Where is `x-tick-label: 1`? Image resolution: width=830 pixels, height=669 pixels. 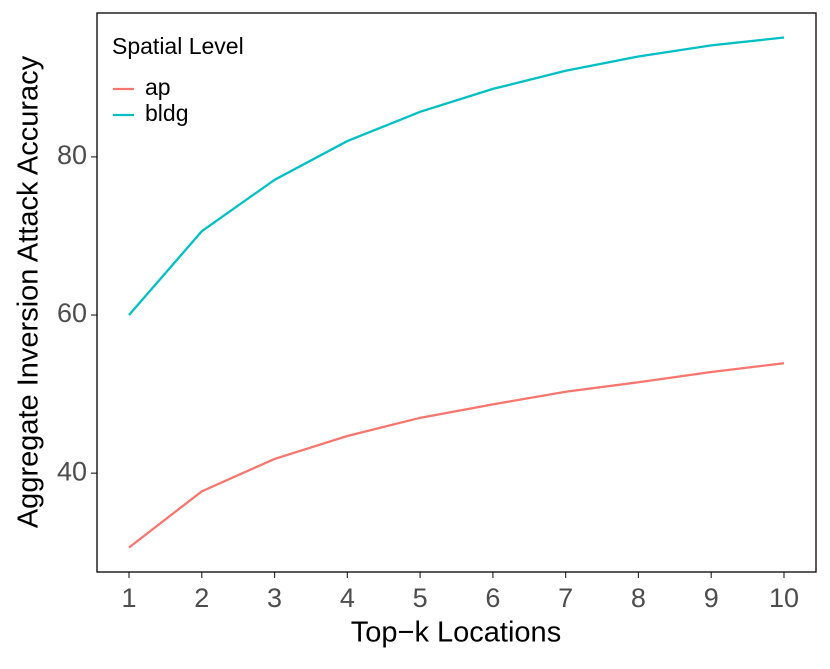
x-tick-label: 1 is located at coordinates (129, 598).